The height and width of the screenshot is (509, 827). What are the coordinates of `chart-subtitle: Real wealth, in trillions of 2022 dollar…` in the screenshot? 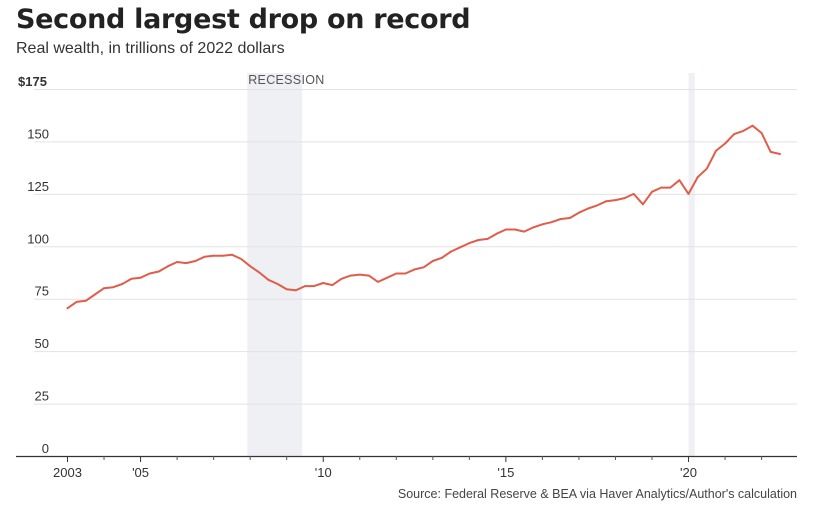 It's located at (150, 48).